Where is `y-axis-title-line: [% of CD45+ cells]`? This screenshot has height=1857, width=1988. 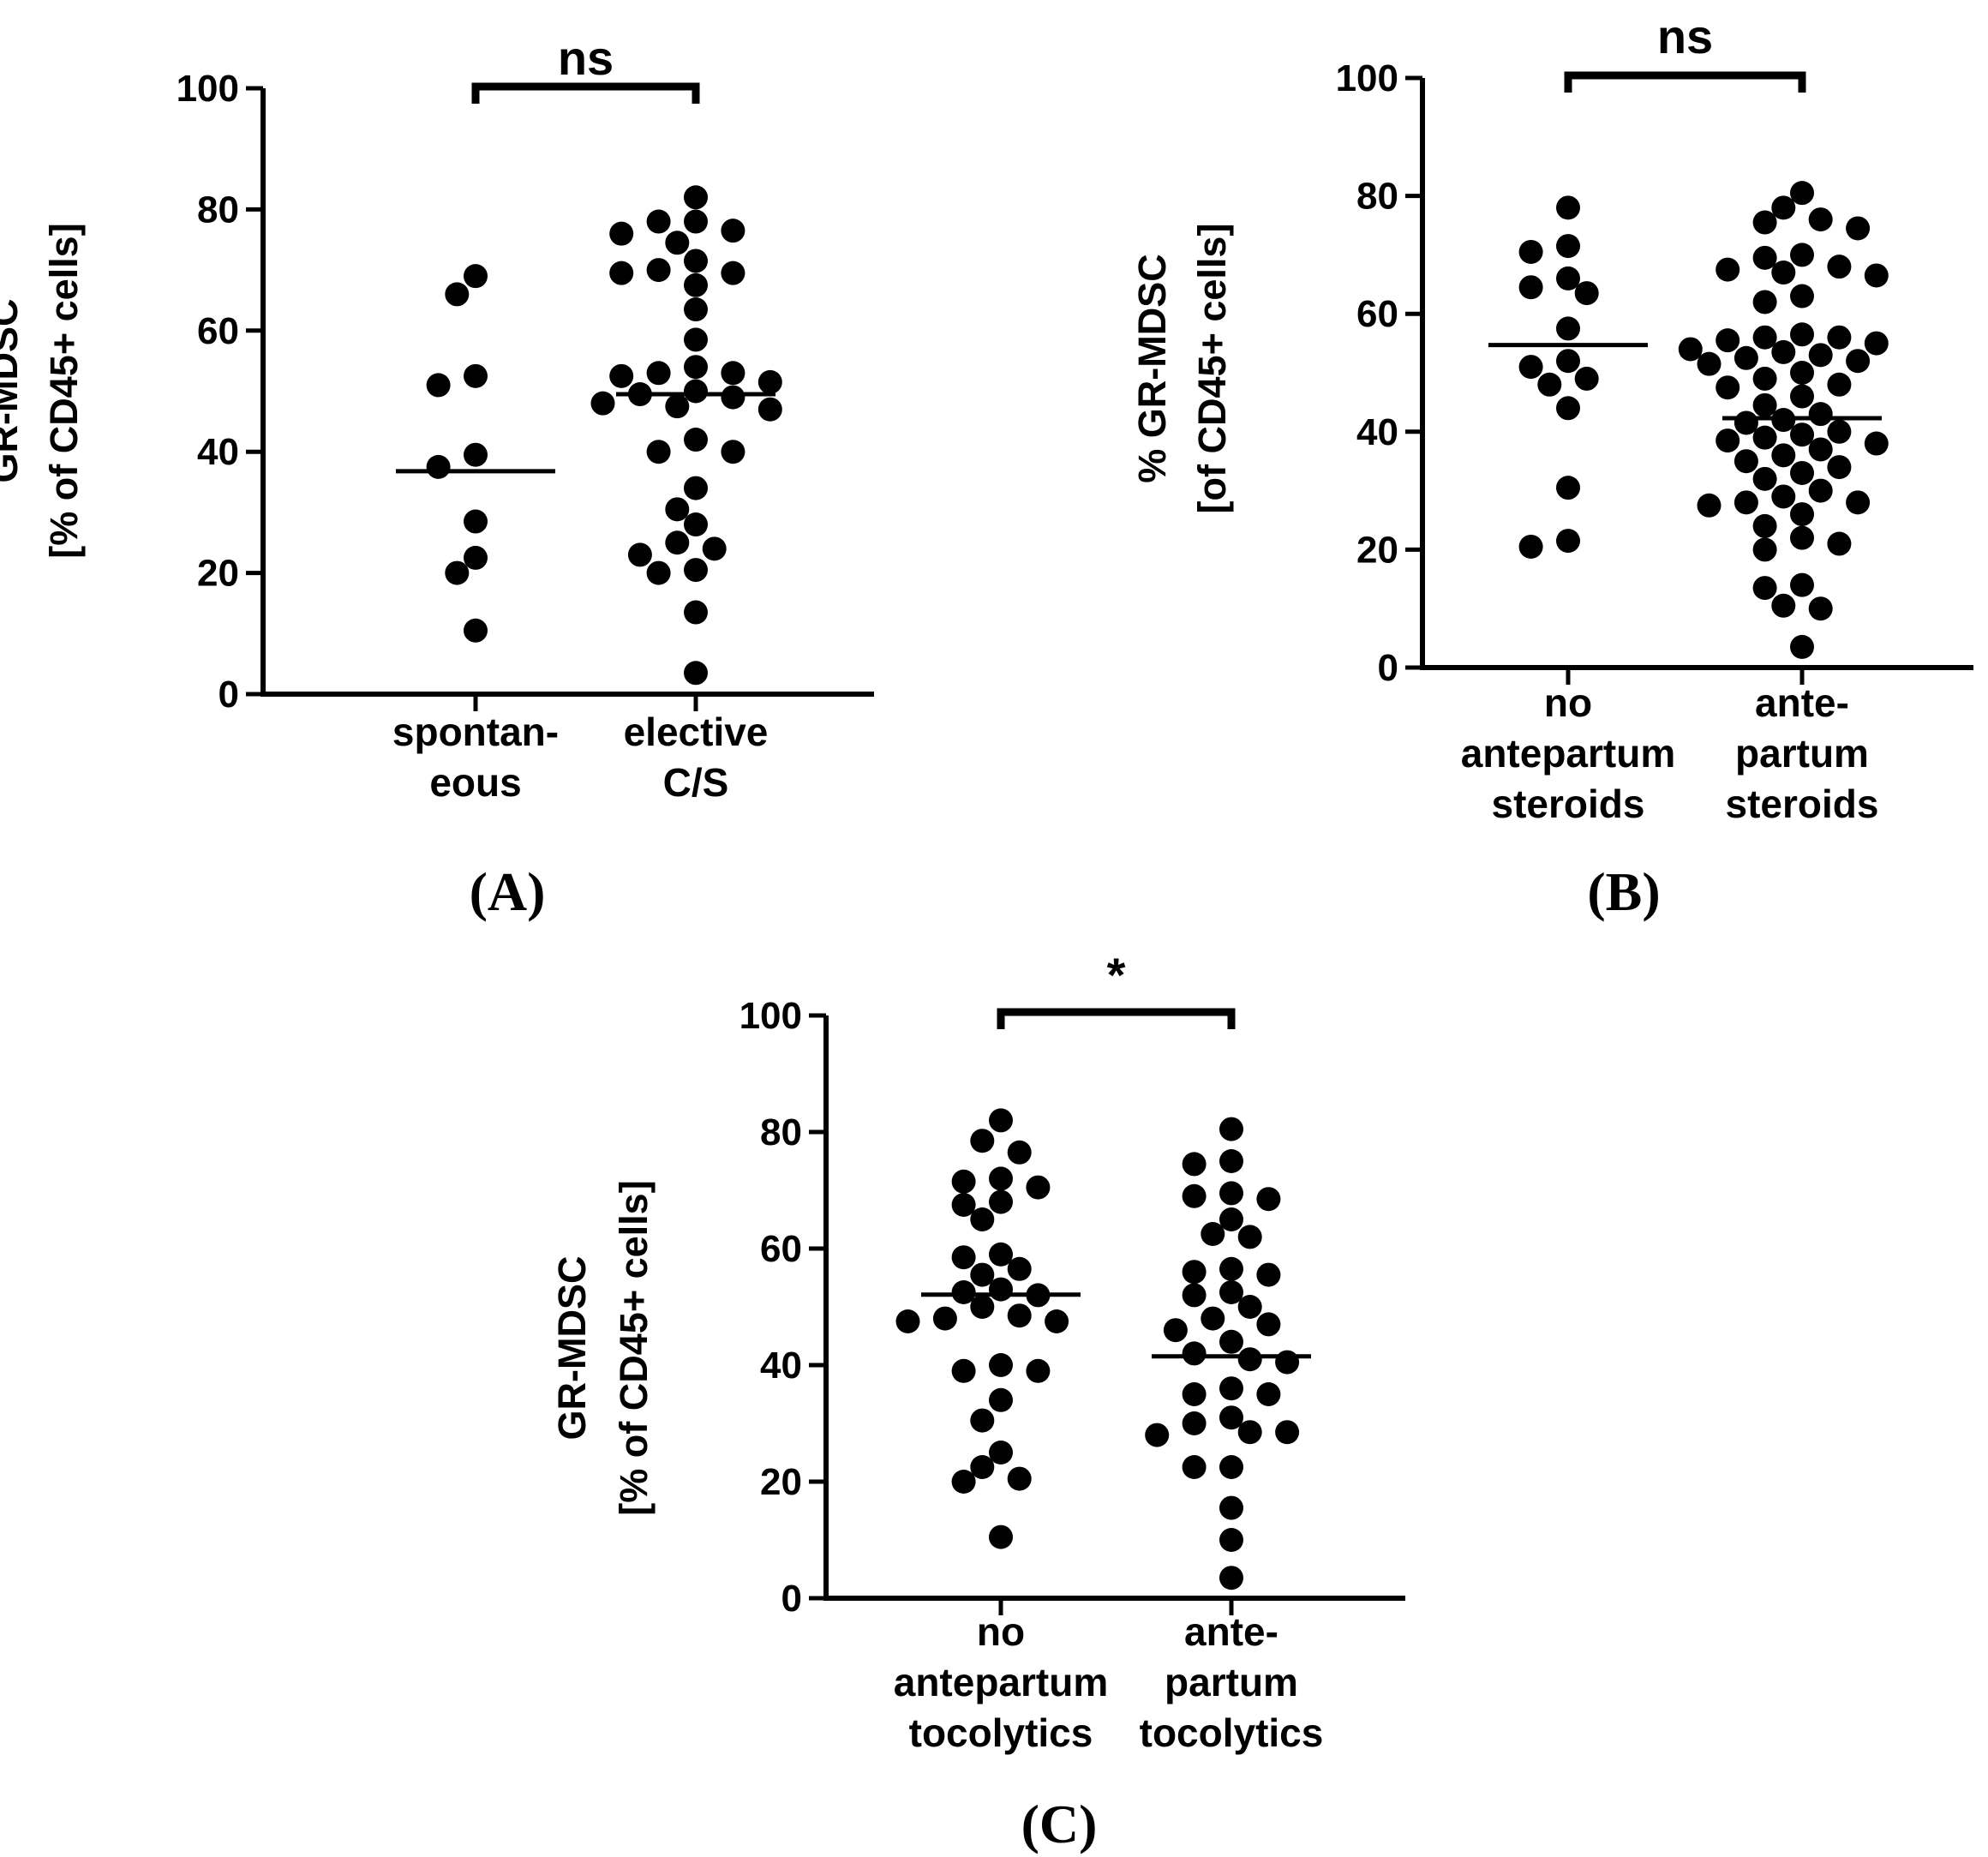
y-axis-title-line: [% of CD45+ cells] is located at coordinates (634, 1347).